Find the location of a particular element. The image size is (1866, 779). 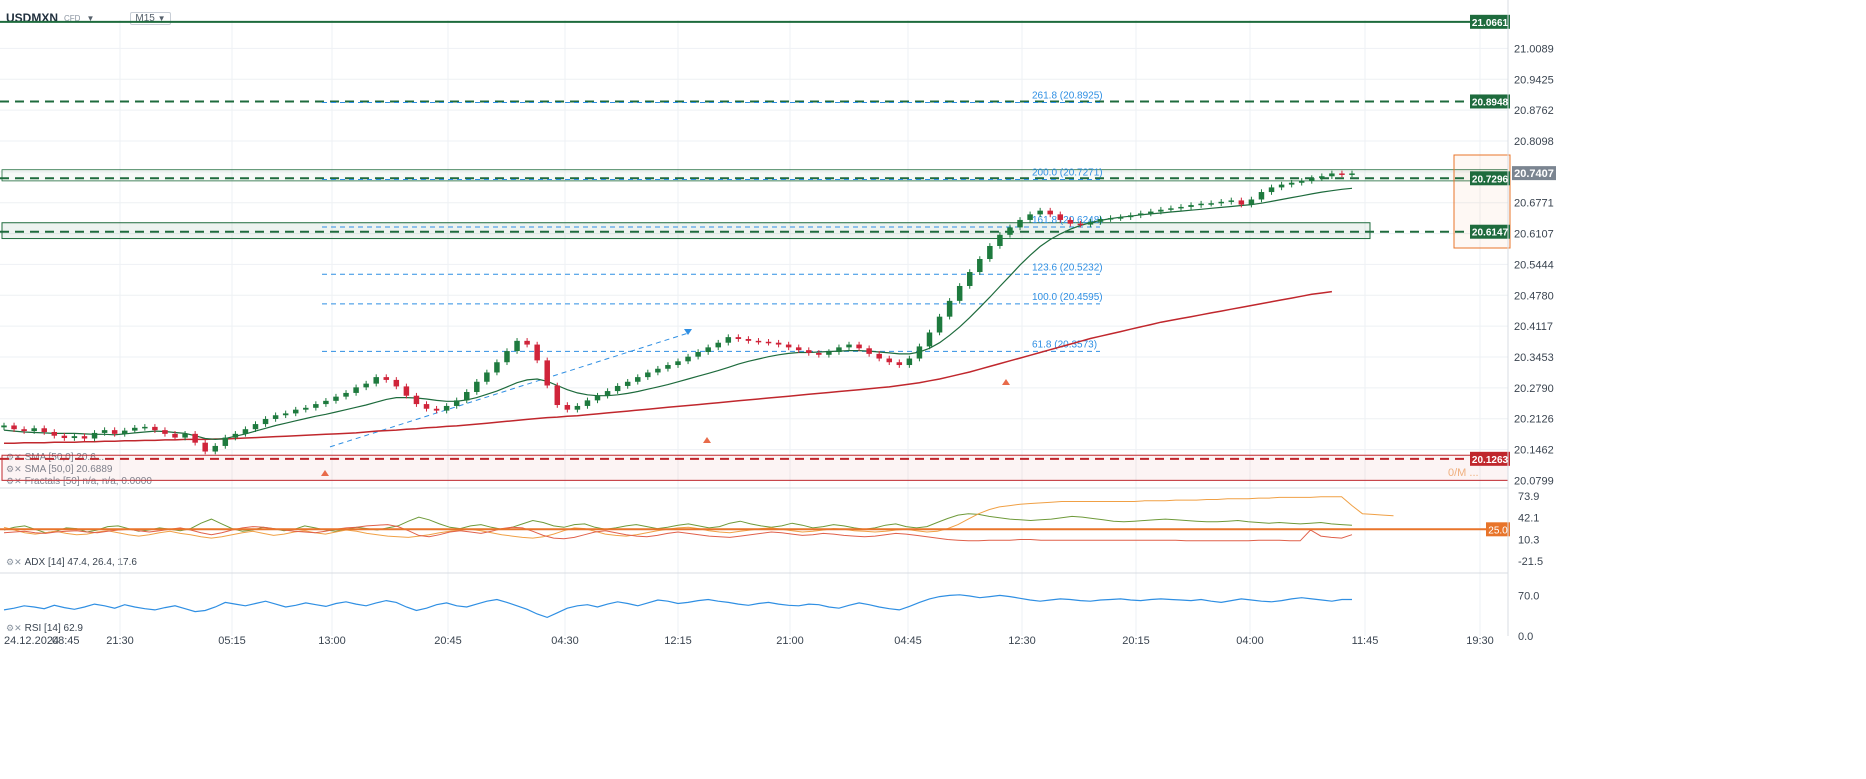

chevron-down-icon: ▼ is located at coordinates (161, 18).